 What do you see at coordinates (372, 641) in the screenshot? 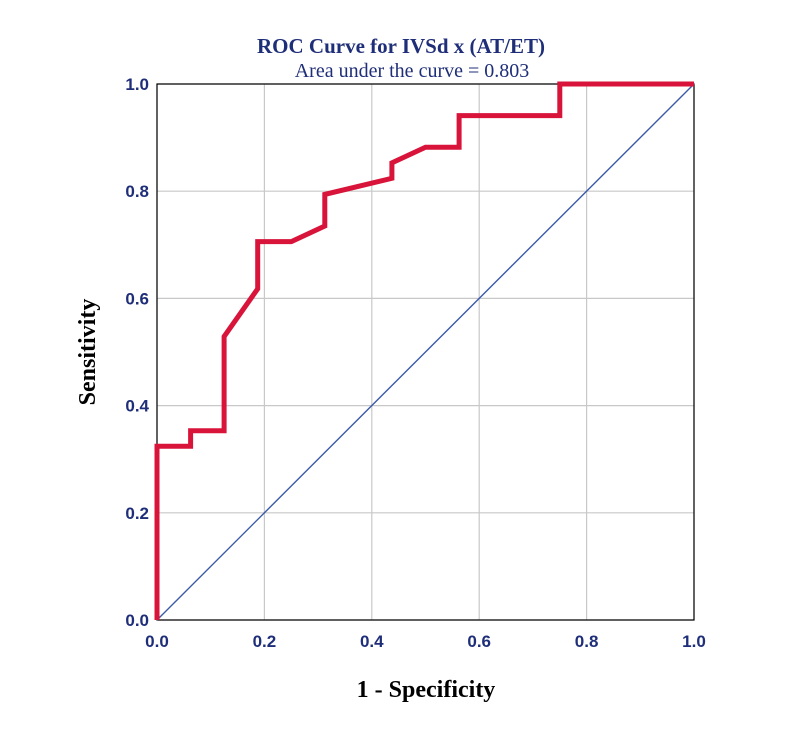
I see `x-tick-label: 0.4` at bounding box center [372, 641].